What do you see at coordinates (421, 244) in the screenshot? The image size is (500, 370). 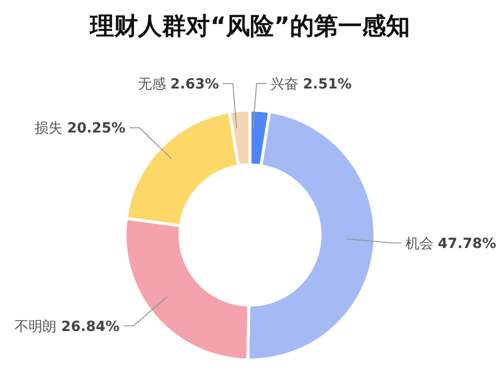 I see `slice-label: 机会` at bounding box center [421, 244].